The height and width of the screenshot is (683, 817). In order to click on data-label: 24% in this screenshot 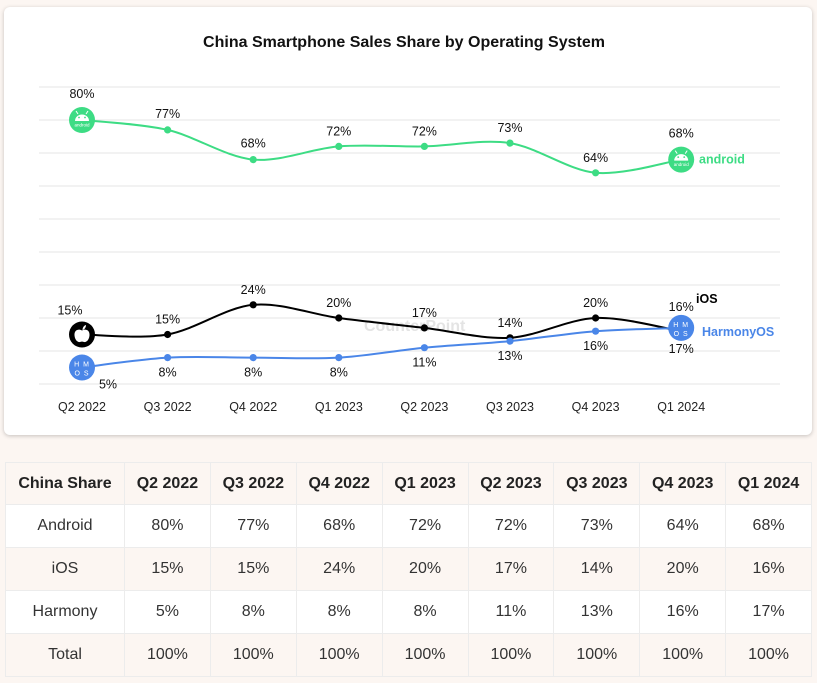, I will do `click(253, 290)`.